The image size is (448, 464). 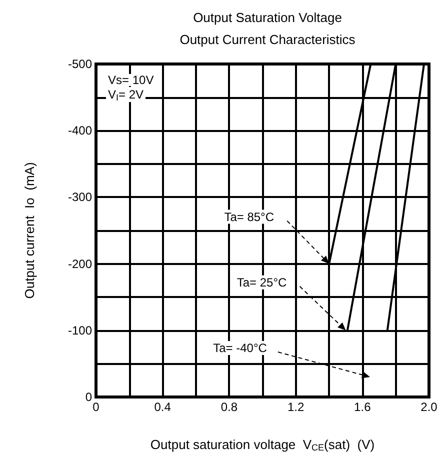 What do you see at coordinates (29, 230) in the screenshot?
I see `y-axis-title: Output current Io (mA)` at bounding box center [29, 230].